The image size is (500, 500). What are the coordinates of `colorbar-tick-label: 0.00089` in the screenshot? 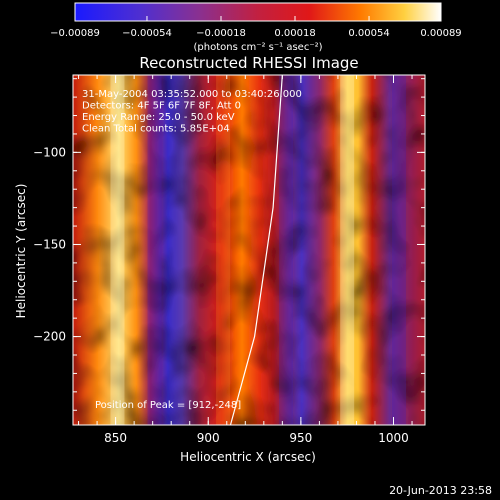 It's located at (440, 33).